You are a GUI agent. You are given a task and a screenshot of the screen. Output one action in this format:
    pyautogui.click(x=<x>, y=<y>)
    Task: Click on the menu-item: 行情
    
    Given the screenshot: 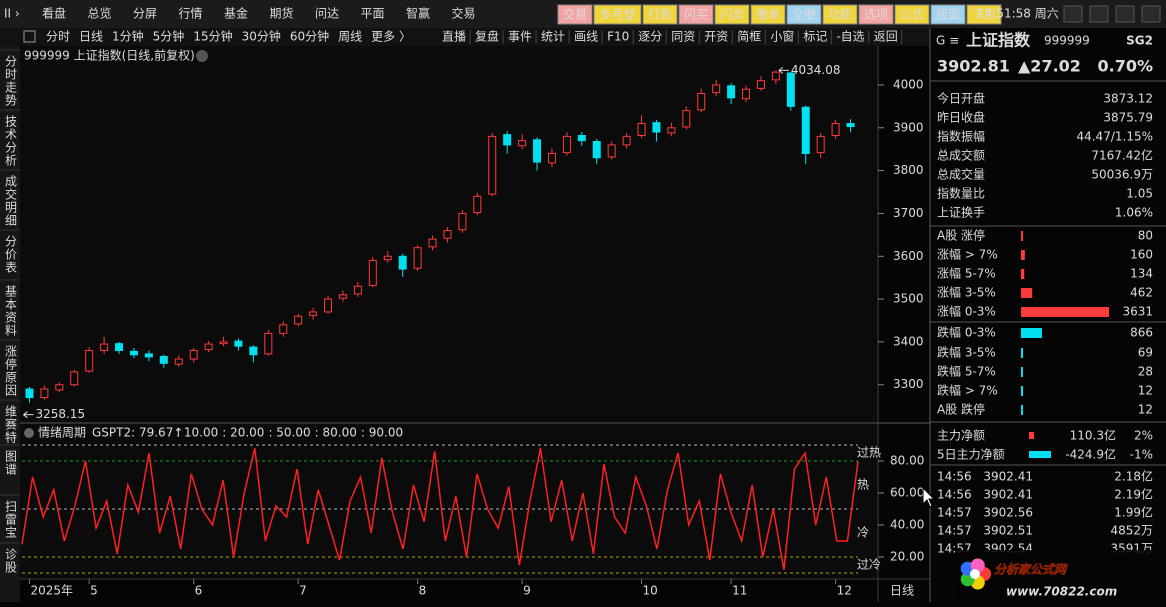 What is the action you would take?
    pyautogui.click(x=191, y=14)
    